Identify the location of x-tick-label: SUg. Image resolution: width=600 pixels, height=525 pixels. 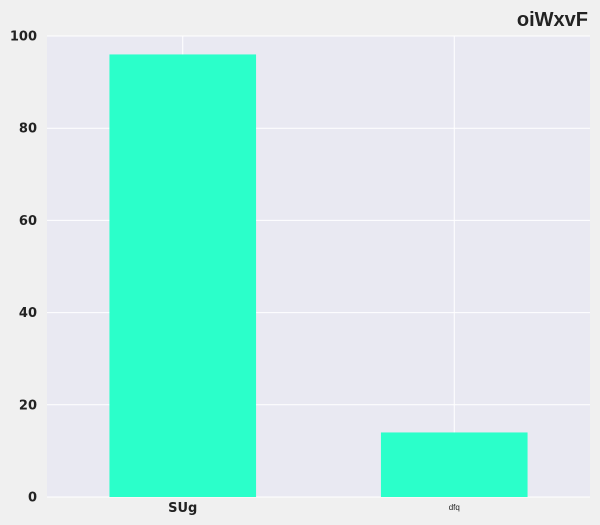
(182, 508).